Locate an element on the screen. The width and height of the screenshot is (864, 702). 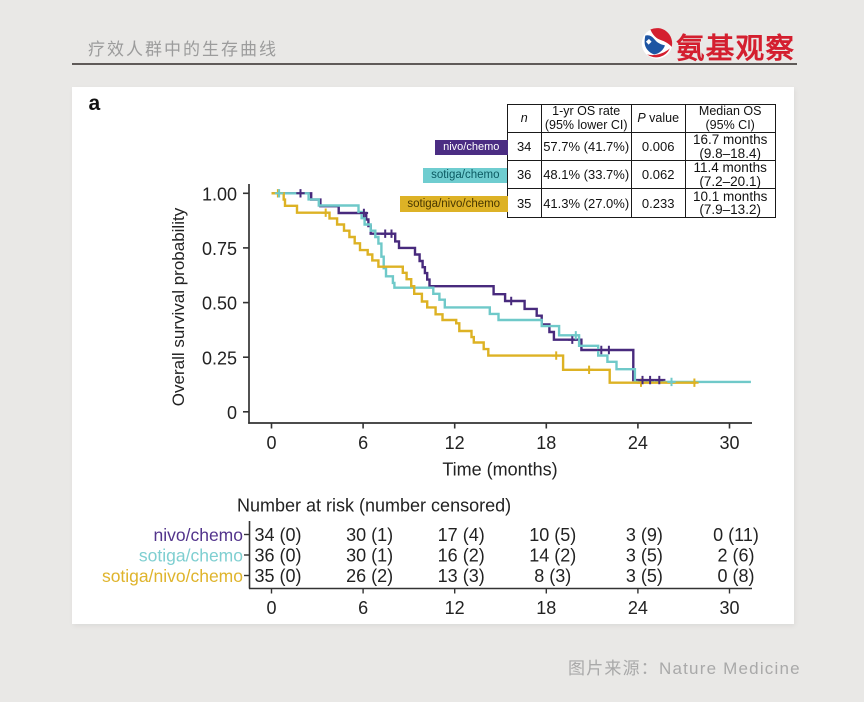
svg-text: sotiga/nivo/chemo is located at coordinates (172, 576).